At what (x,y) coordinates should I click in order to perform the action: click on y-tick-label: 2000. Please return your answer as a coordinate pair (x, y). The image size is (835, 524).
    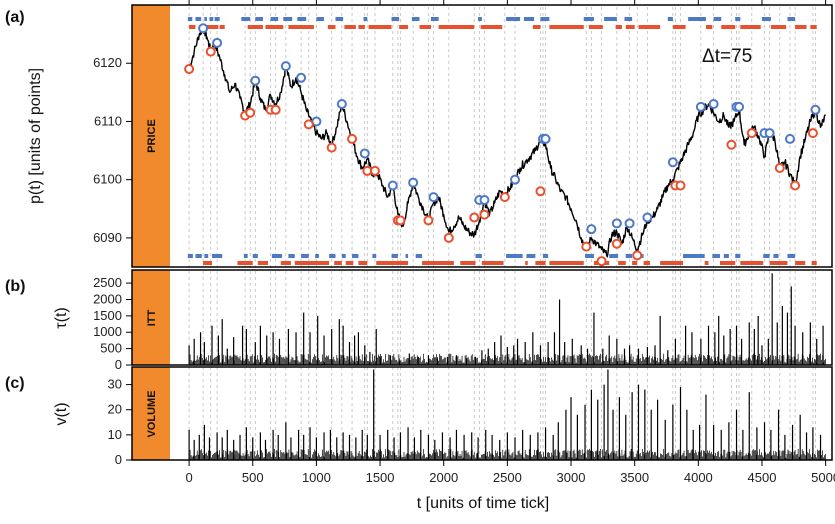
    Looking at the image, I should click on (107, 298).